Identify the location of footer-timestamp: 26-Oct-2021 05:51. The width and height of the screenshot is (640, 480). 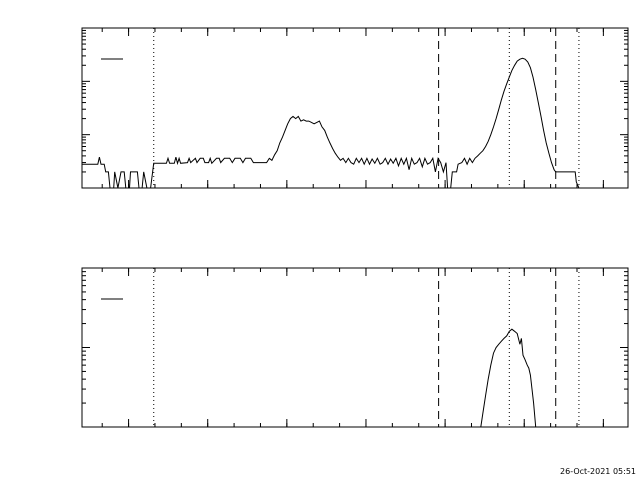
(598, 471).